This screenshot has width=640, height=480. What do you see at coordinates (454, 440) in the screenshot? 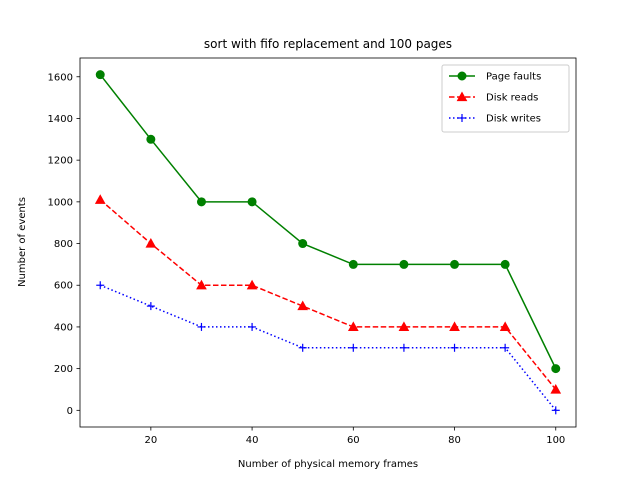
I see `x-tick-label: 80` at bounding box center [454, 440].